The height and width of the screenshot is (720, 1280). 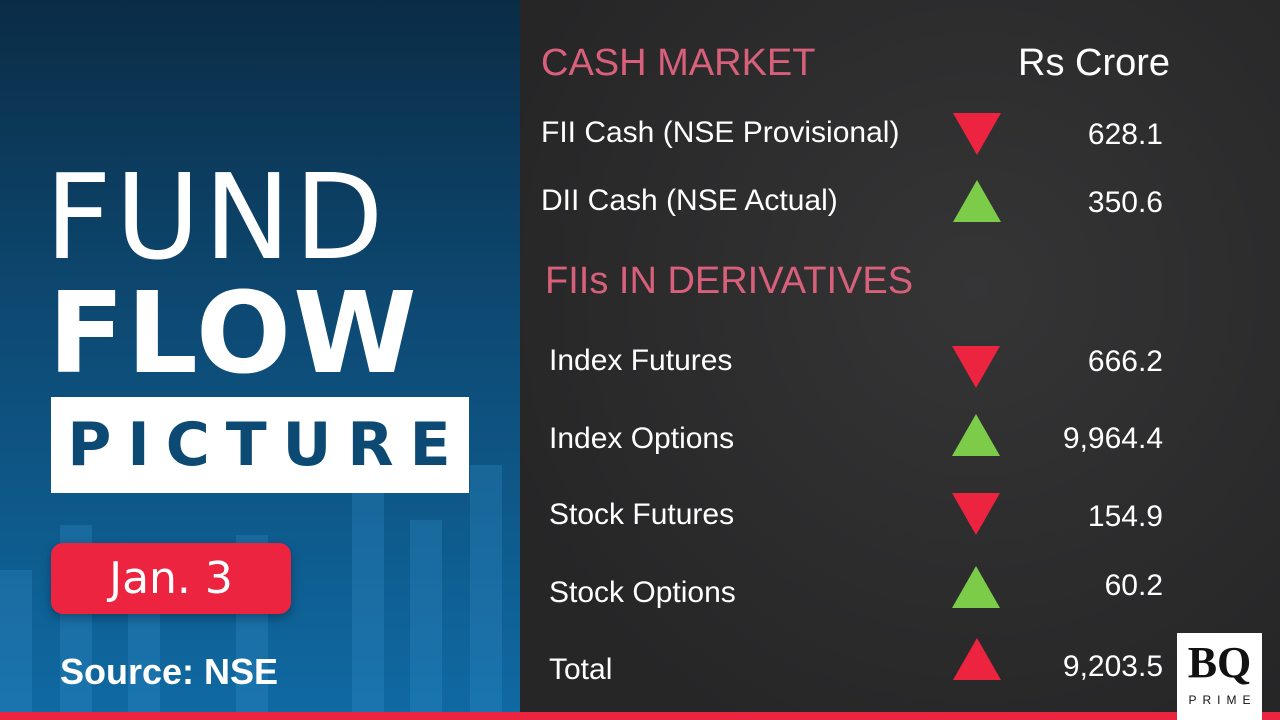 What do you see at coordinates (729, 281) in the screenshot?
I see `derivatives-heading: FIIs IN DERIVATIVES` at bounding box center [729, 281].